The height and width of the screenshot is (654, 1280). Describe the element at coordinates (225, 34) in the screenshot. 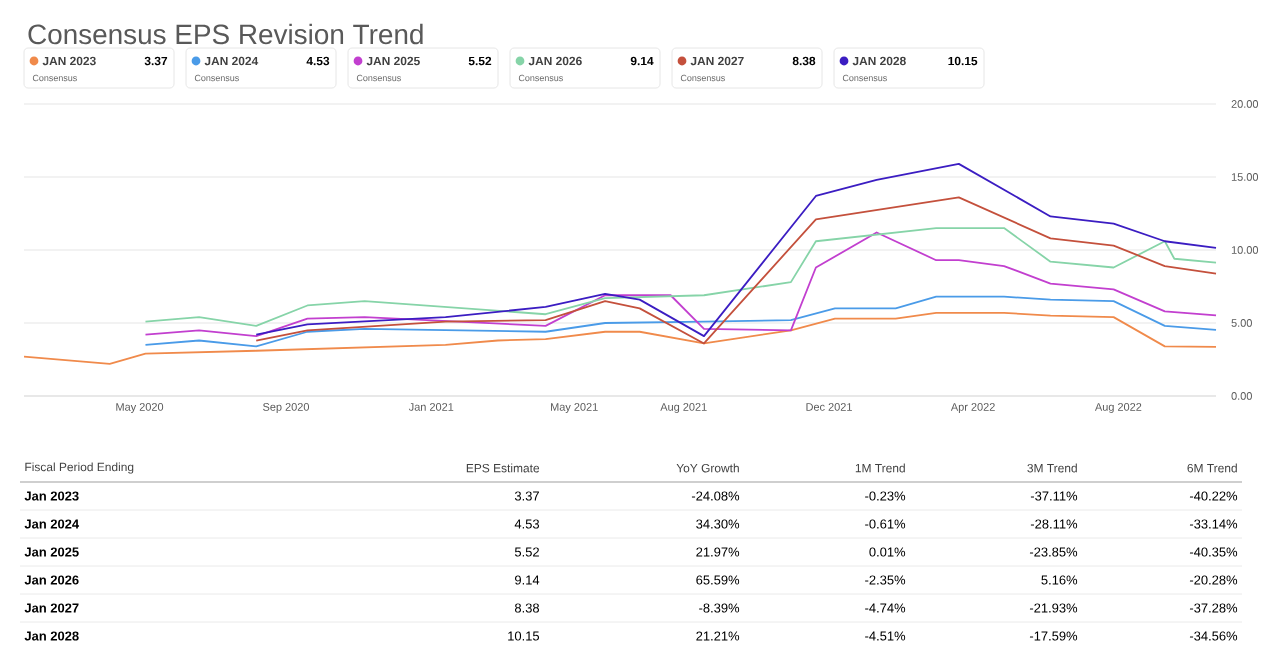

I see `chart-title: Consensus EPS Revision Trend` at that location.